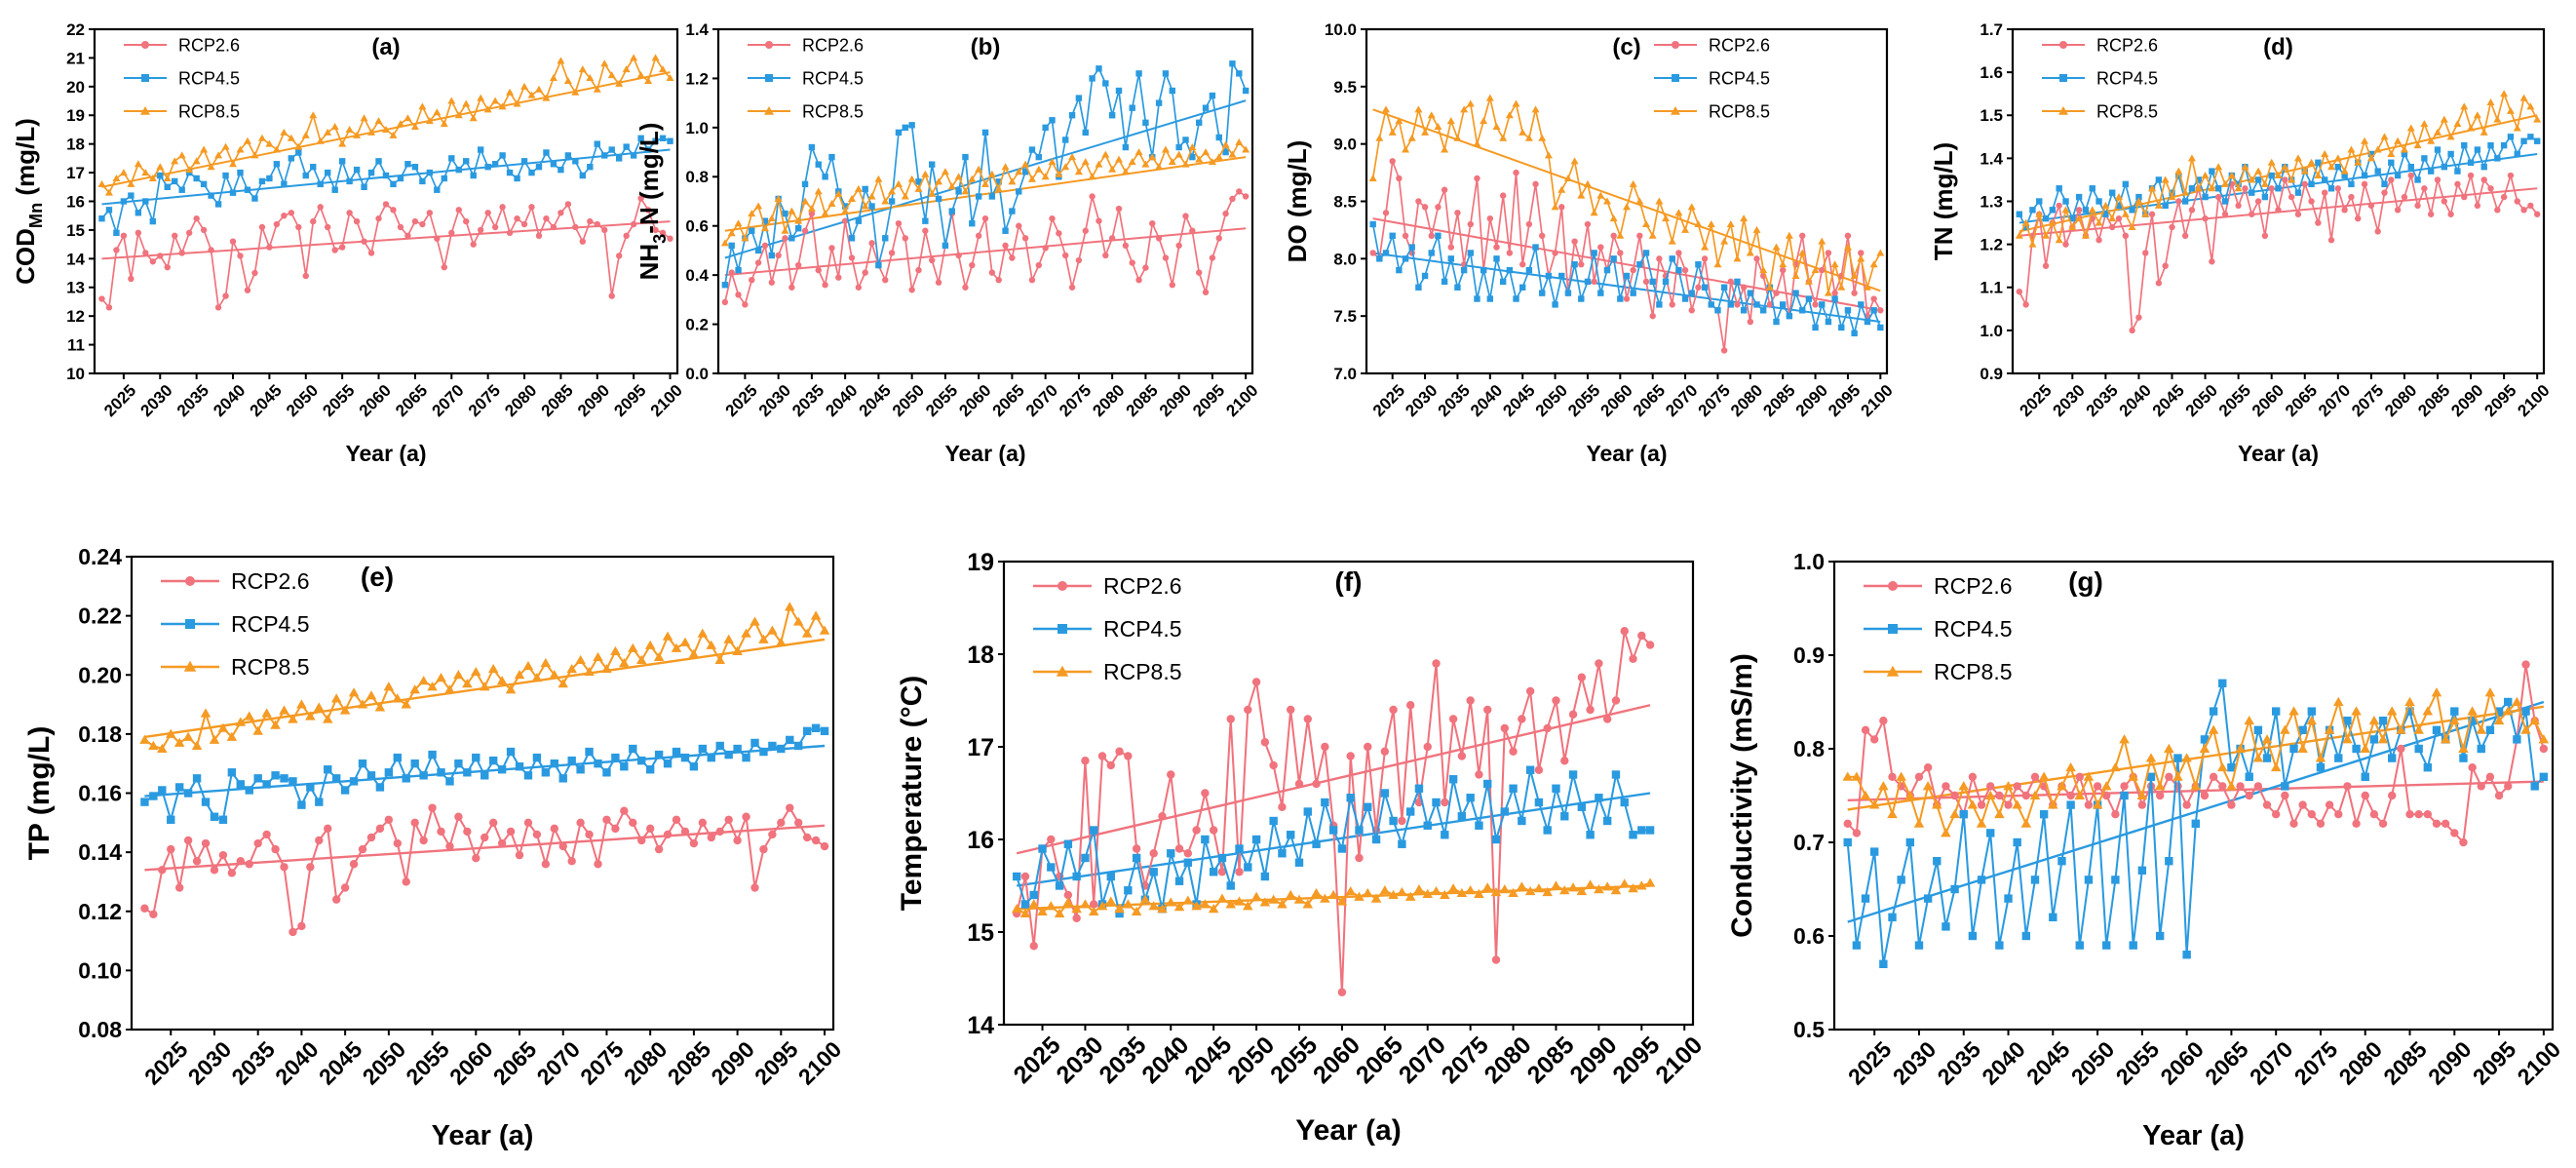 The image size is (2576, 1168). What do you see at coordinates (752, 280) in the screenshot?
I see `point-b-RCP2.6-2026` at bounding box center [752, 280].